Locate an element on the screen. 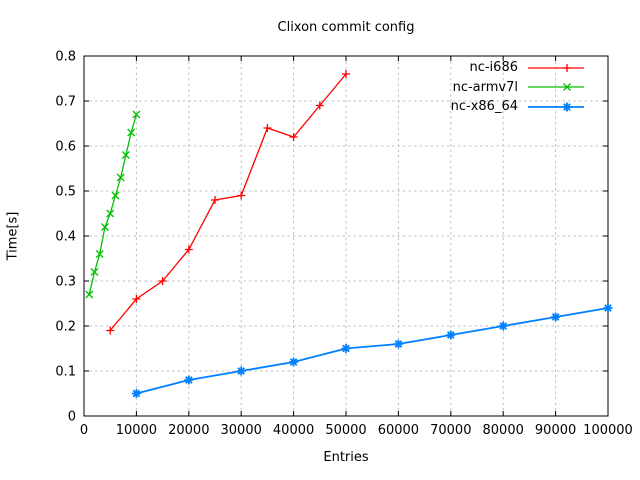 This screenshot has width=640, height=480. svg-text: 0.8 is located at coordinates (65, 57).